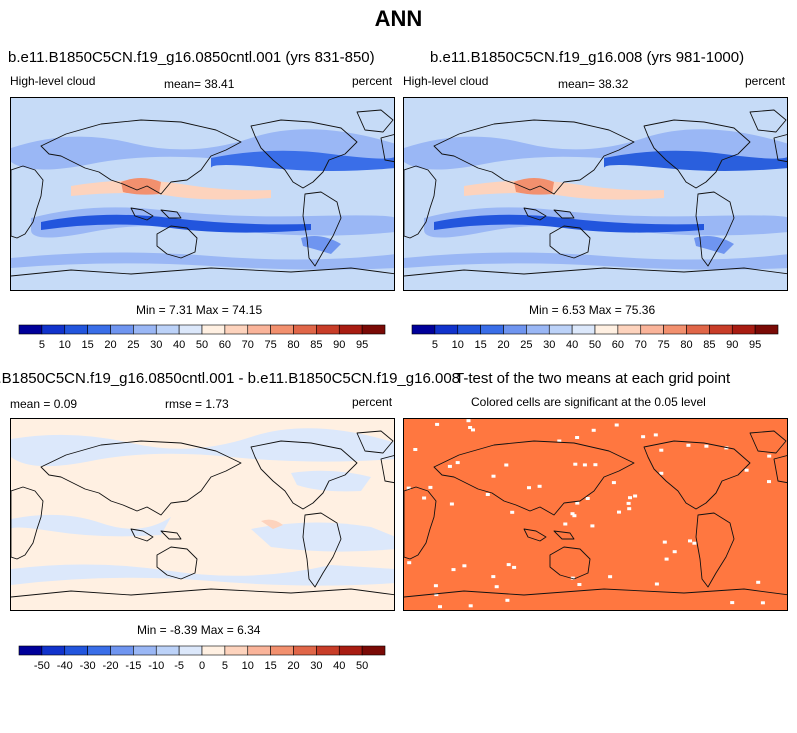 This screenshot has height=733, width=797. I want to click on panel3-colorbar: -50 -40 -30 -20 -15 -10 -5 0 5 10 15 20 30 40 50, so click(202, 660).